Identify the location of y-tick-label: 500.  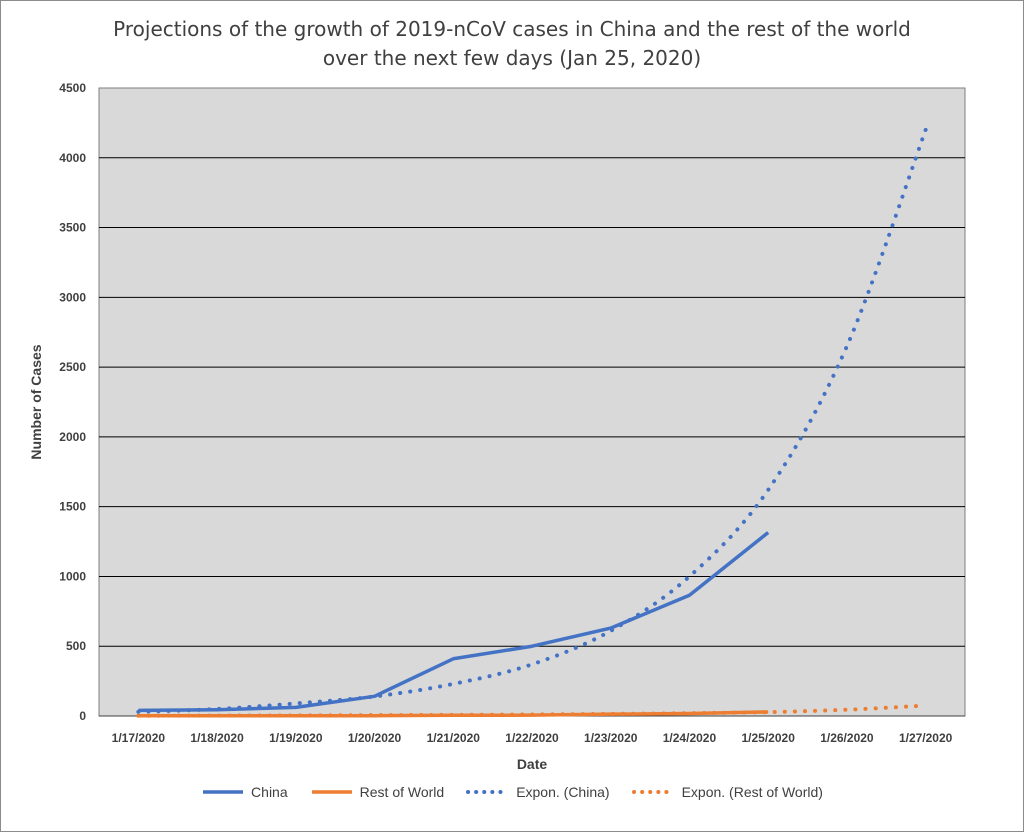
(76, 646).